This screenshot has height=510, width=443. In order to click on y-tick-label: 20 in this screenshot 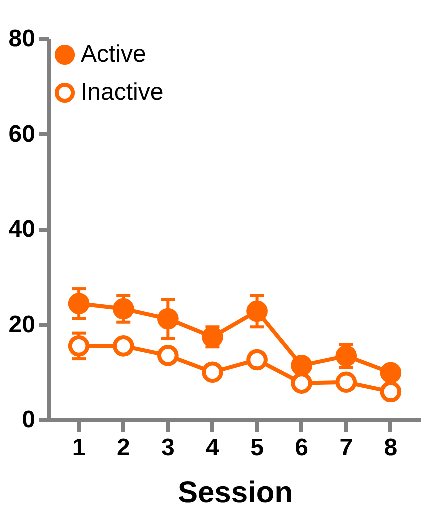, I will do `click(22, 324)`.